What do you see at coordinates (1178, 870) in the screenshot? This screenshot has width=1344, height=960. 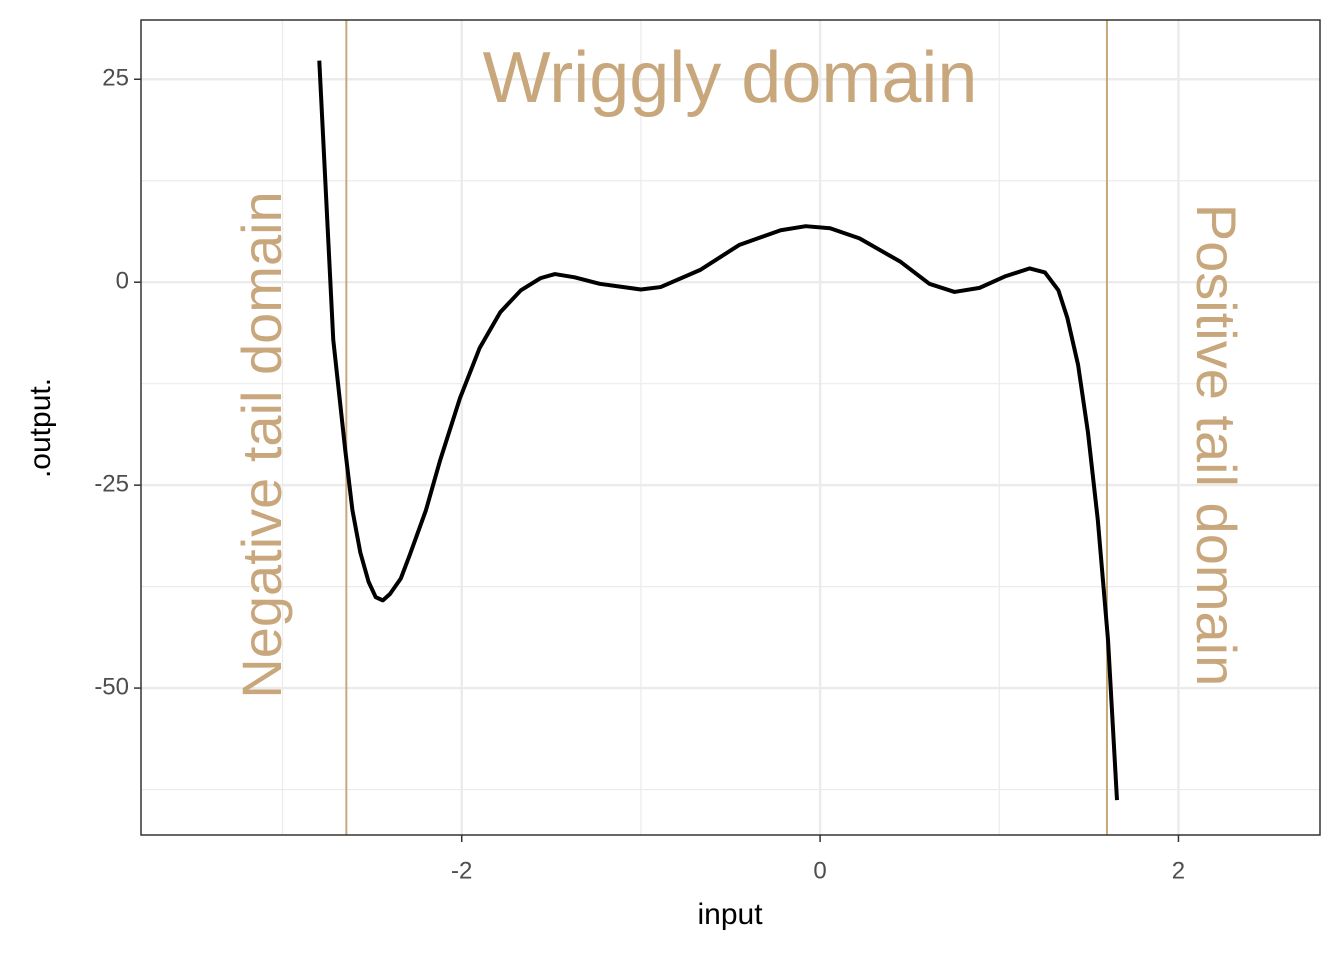 I see `x-tick-label: 2` at bounding box center [1178, 870].